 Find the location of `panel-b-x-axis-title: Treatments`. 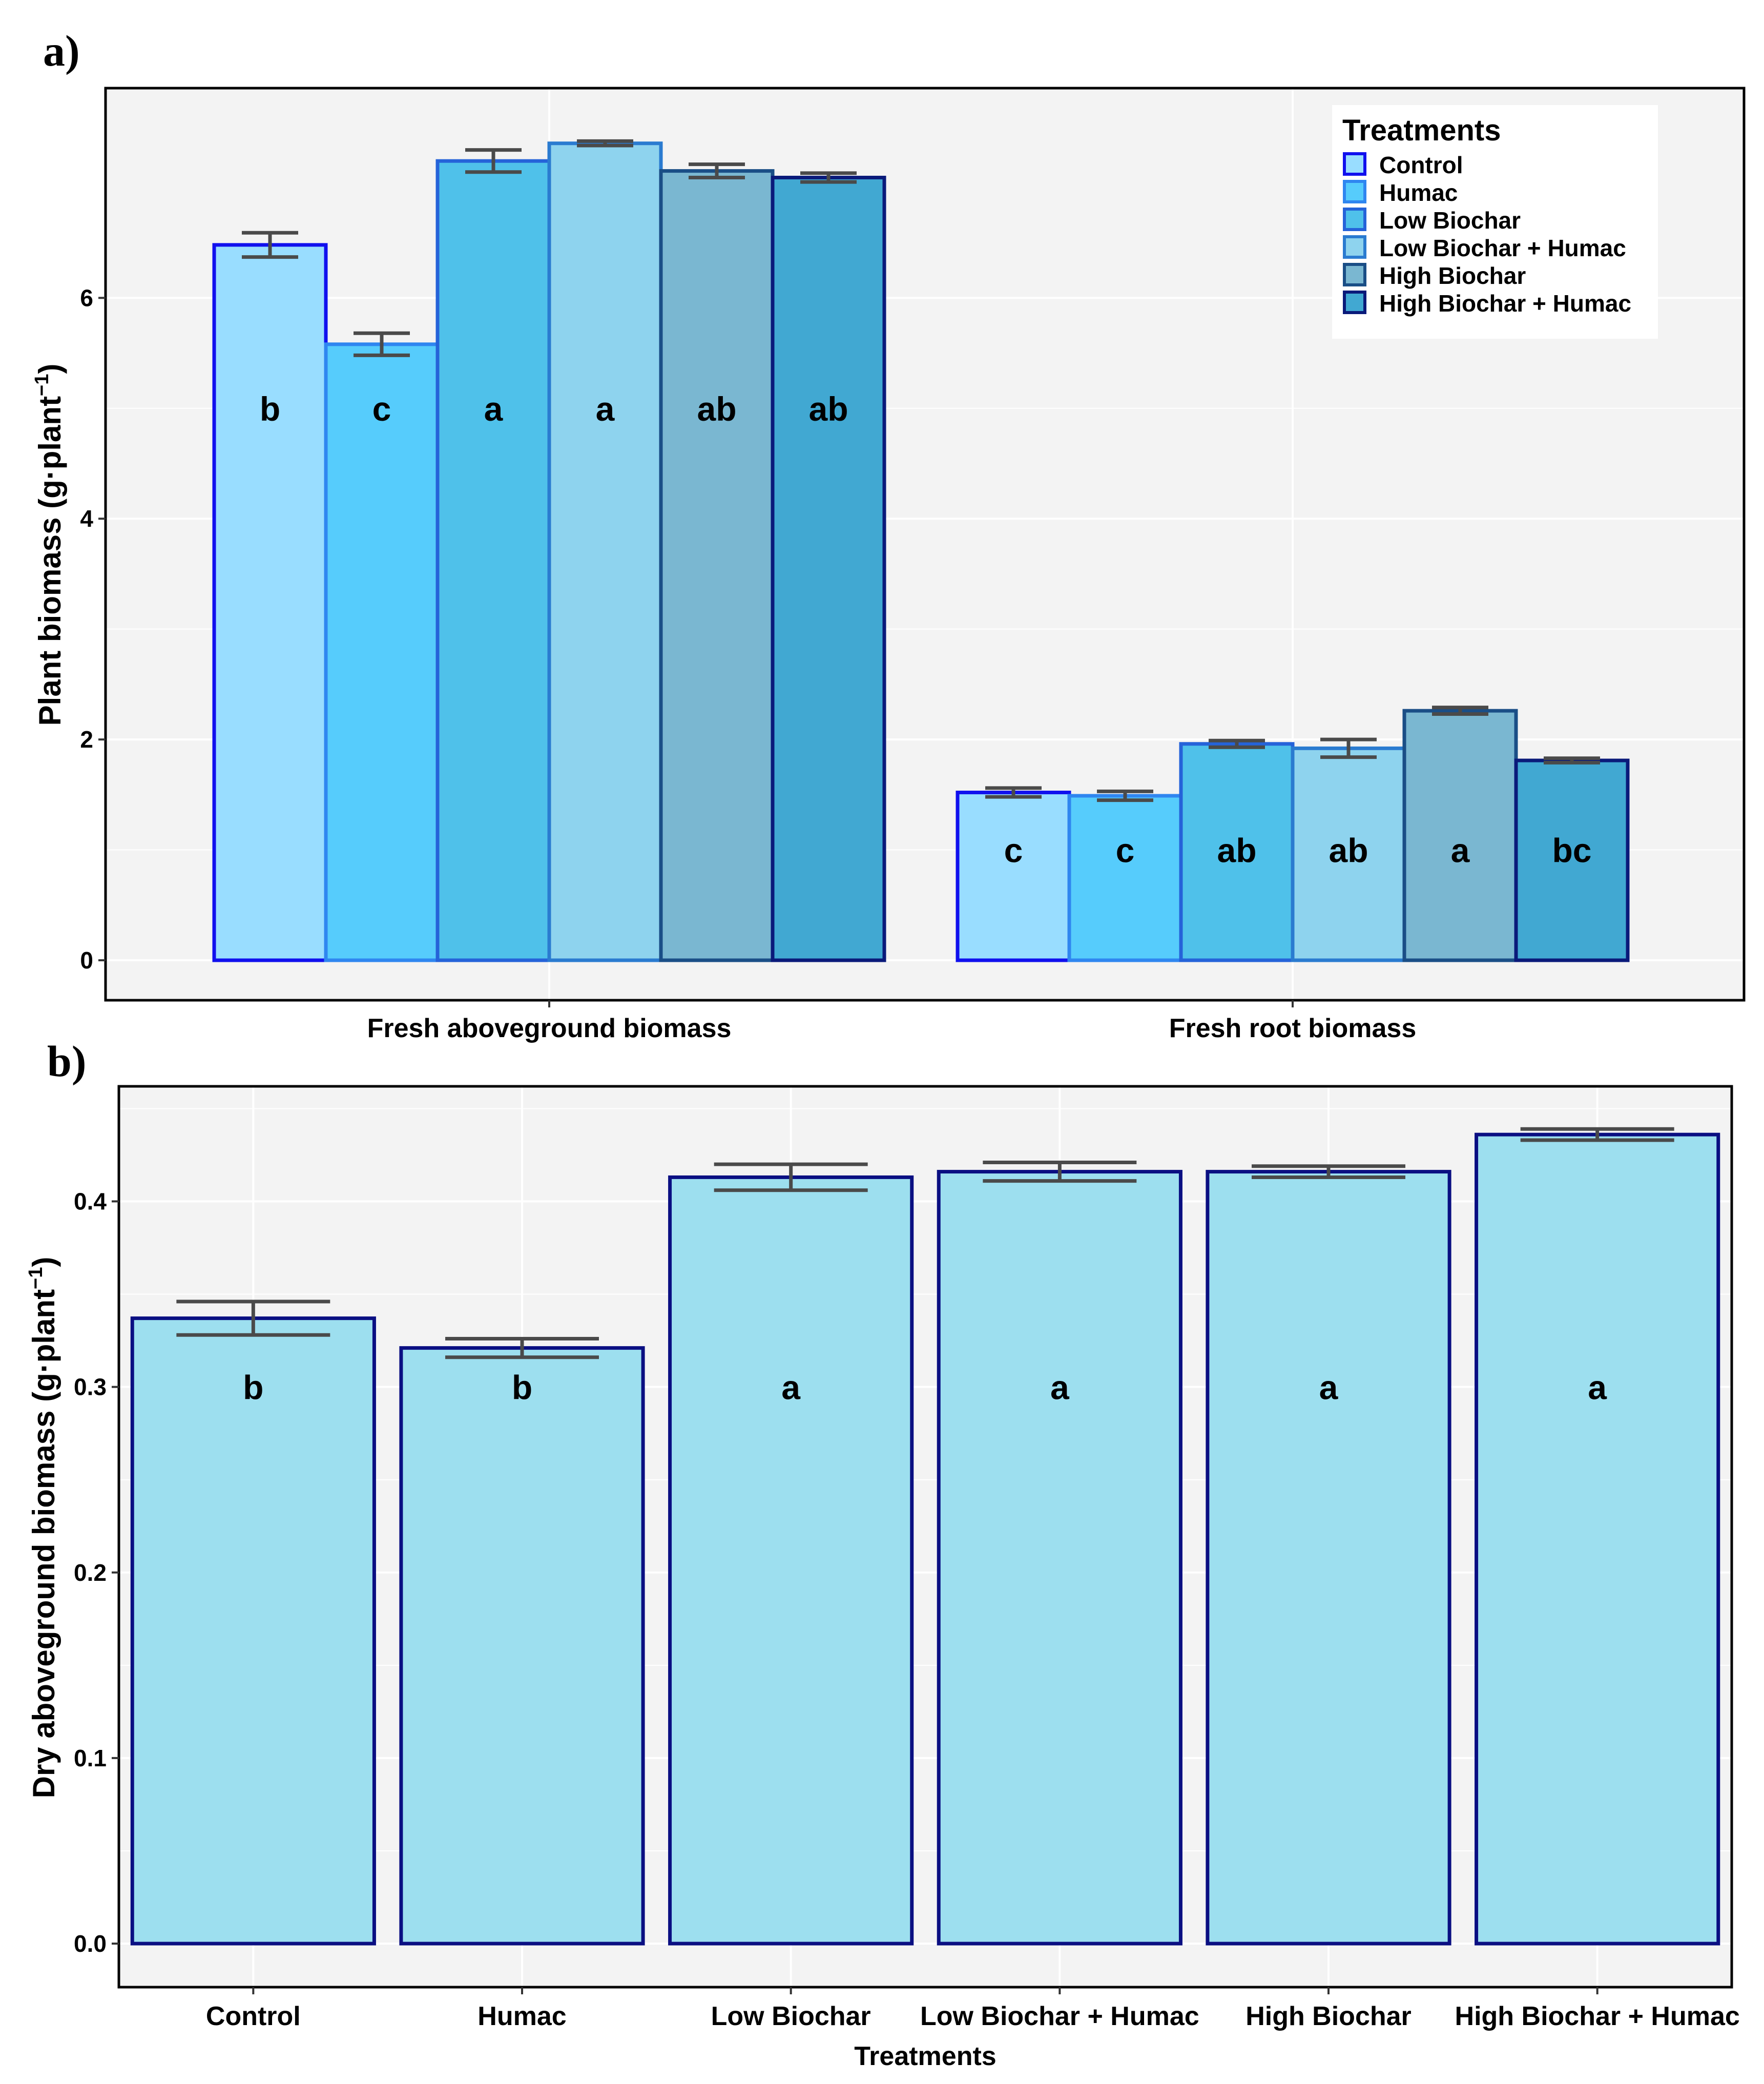

panel-b-x-axis-title: Treatments is located at coordinates (925, 2056).